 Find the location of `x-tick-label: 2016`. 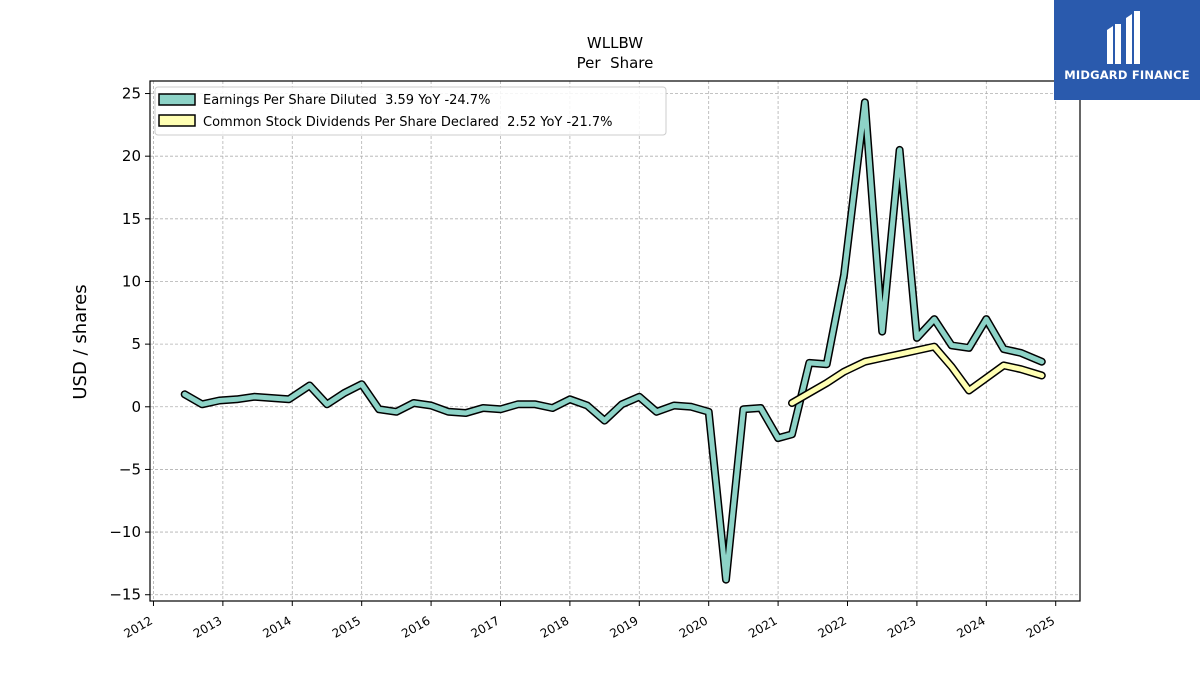

x-tick-label: 2016 is located at coordinates (415, 626).